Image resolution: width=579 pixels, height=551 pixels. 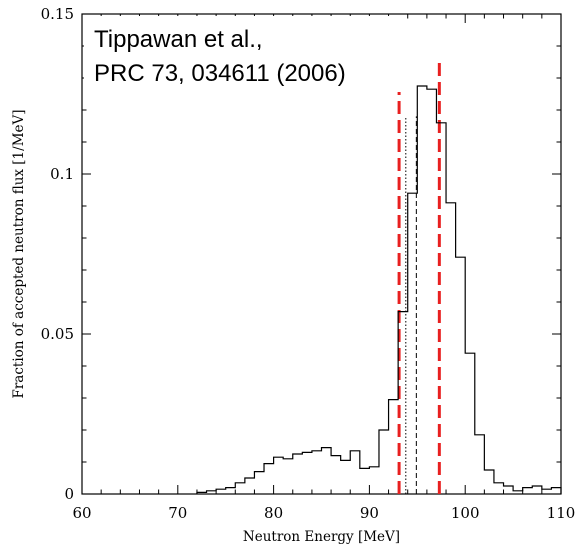 What do you see at coordinates (178, 39) in the screenshot?
I see `annotation-line-1: Tippawan et al.,` at bounding box center [178, 39].